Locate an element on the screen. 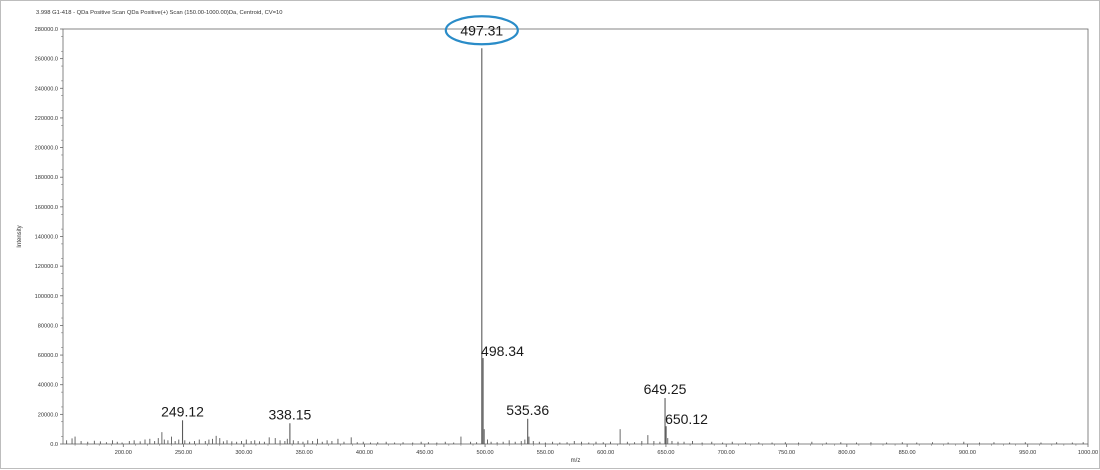 Image resolution: width=1100 pixels, height=470 pixels. x-tick-label: 200.00 is located at coordinates (123, 453).